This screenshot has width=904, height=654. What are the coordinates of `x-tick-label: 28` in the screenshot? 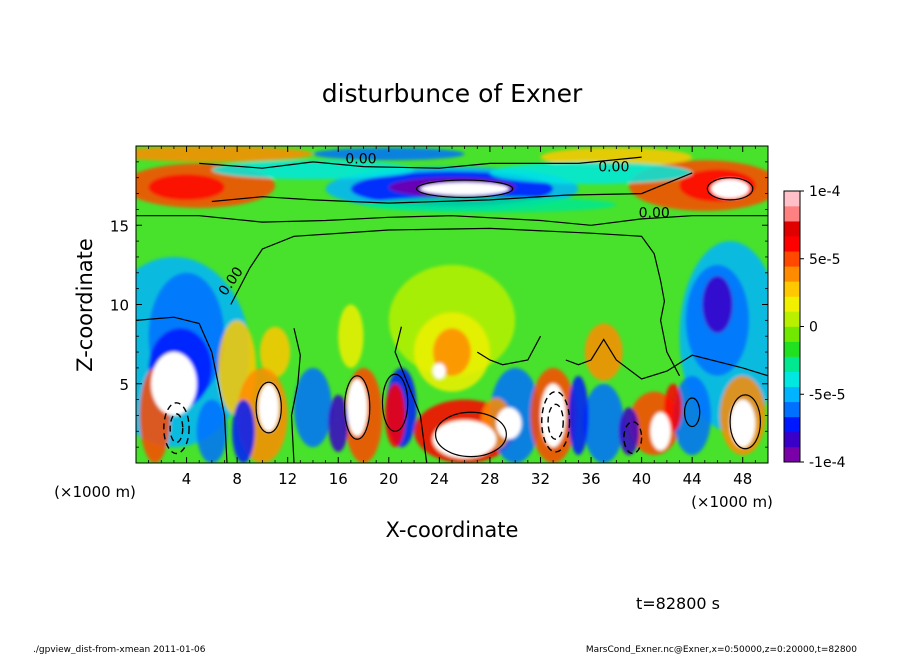 It's located at (489, 479).